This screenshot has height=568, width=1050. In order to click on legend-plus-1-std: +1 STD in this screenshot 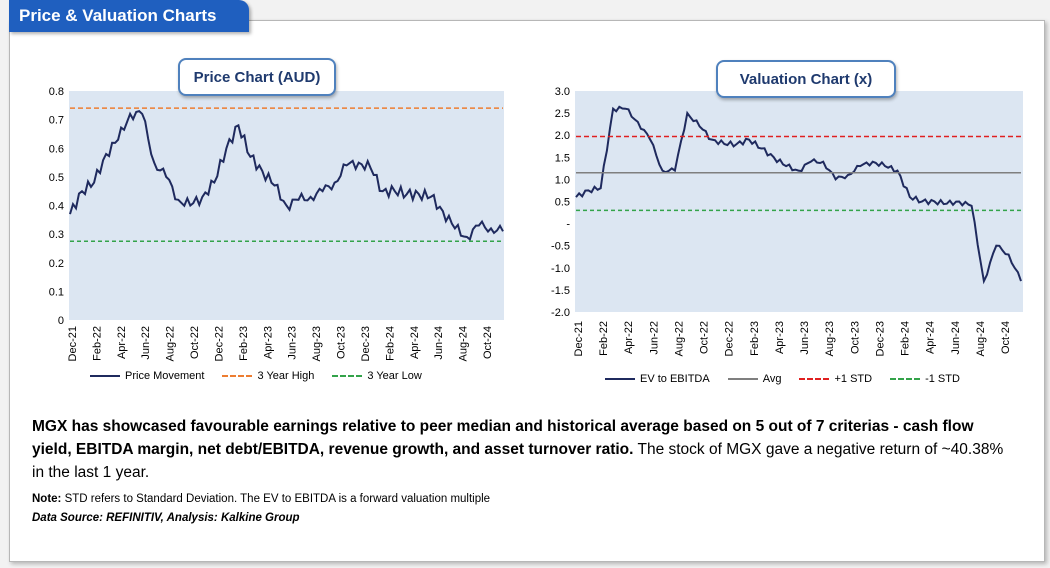, I will do `click(835, 379)`.